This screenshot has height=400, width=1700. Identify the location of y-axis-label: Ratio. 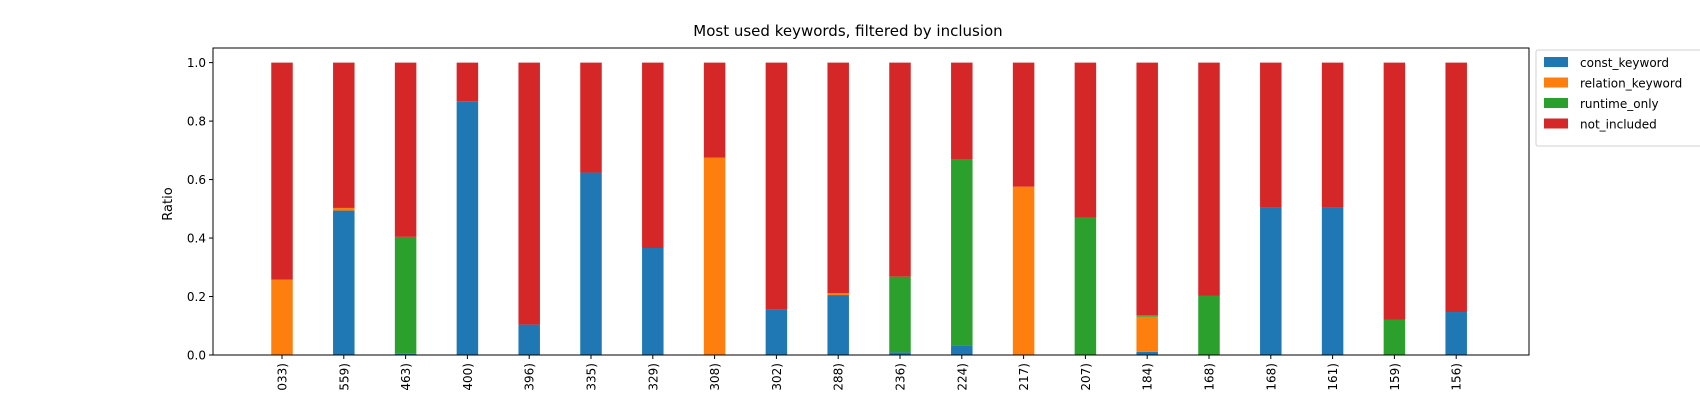
(168, 203).